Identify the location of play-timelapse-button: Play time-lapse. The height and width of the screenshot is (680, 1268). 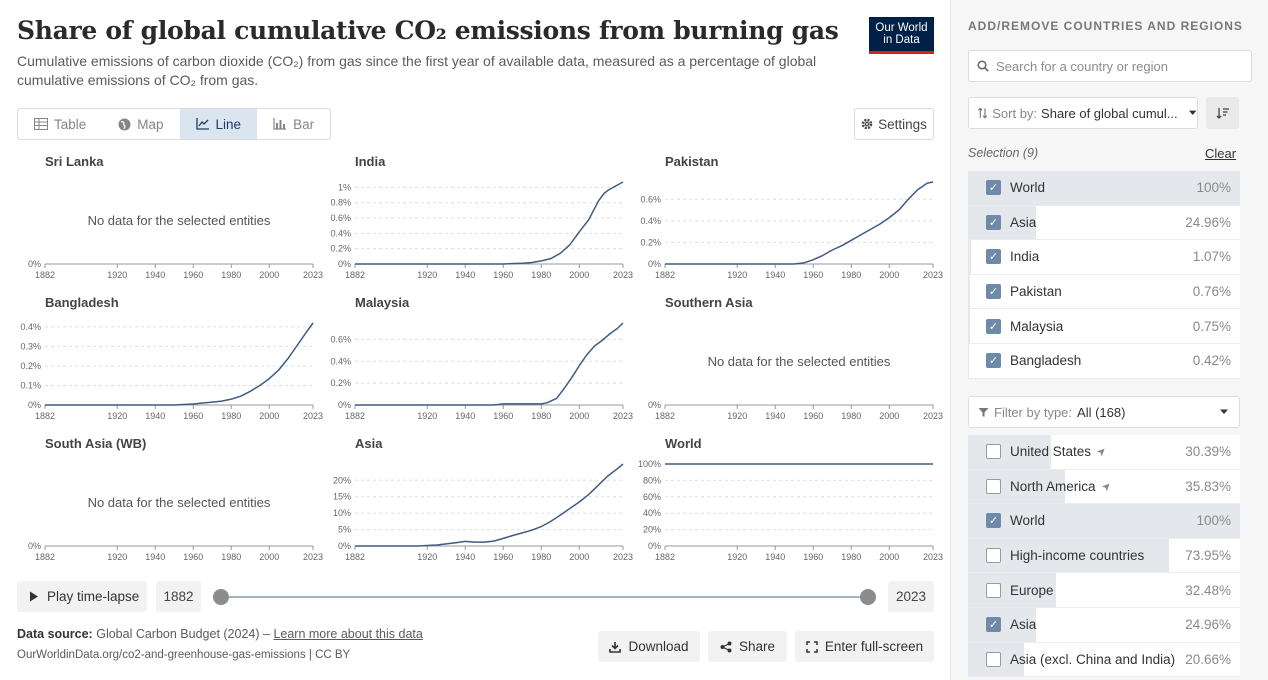
(82, 596).